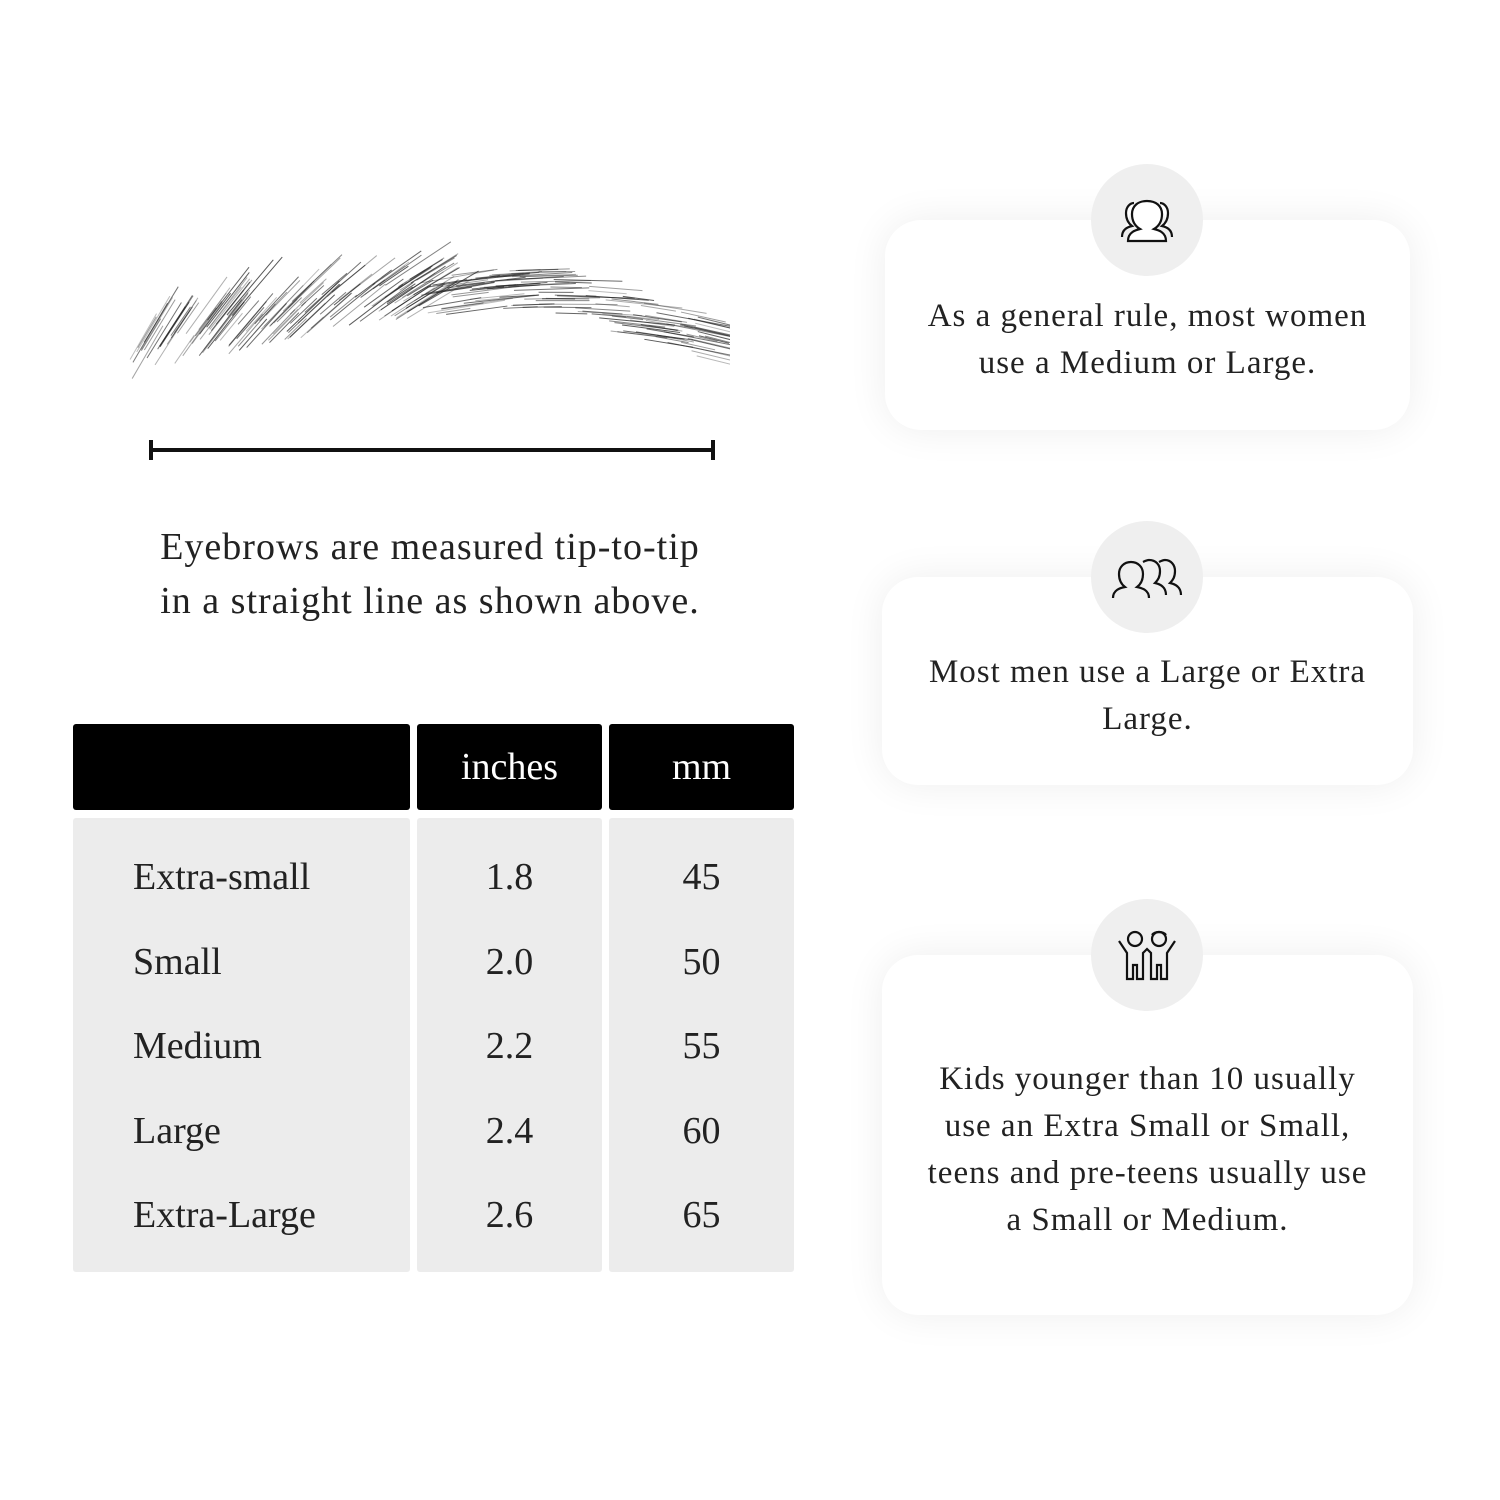  What do you see at coordinates (701, 1130) in the screenshot?
I see `cell-mm: 60` at bounding box center [701, 1130].